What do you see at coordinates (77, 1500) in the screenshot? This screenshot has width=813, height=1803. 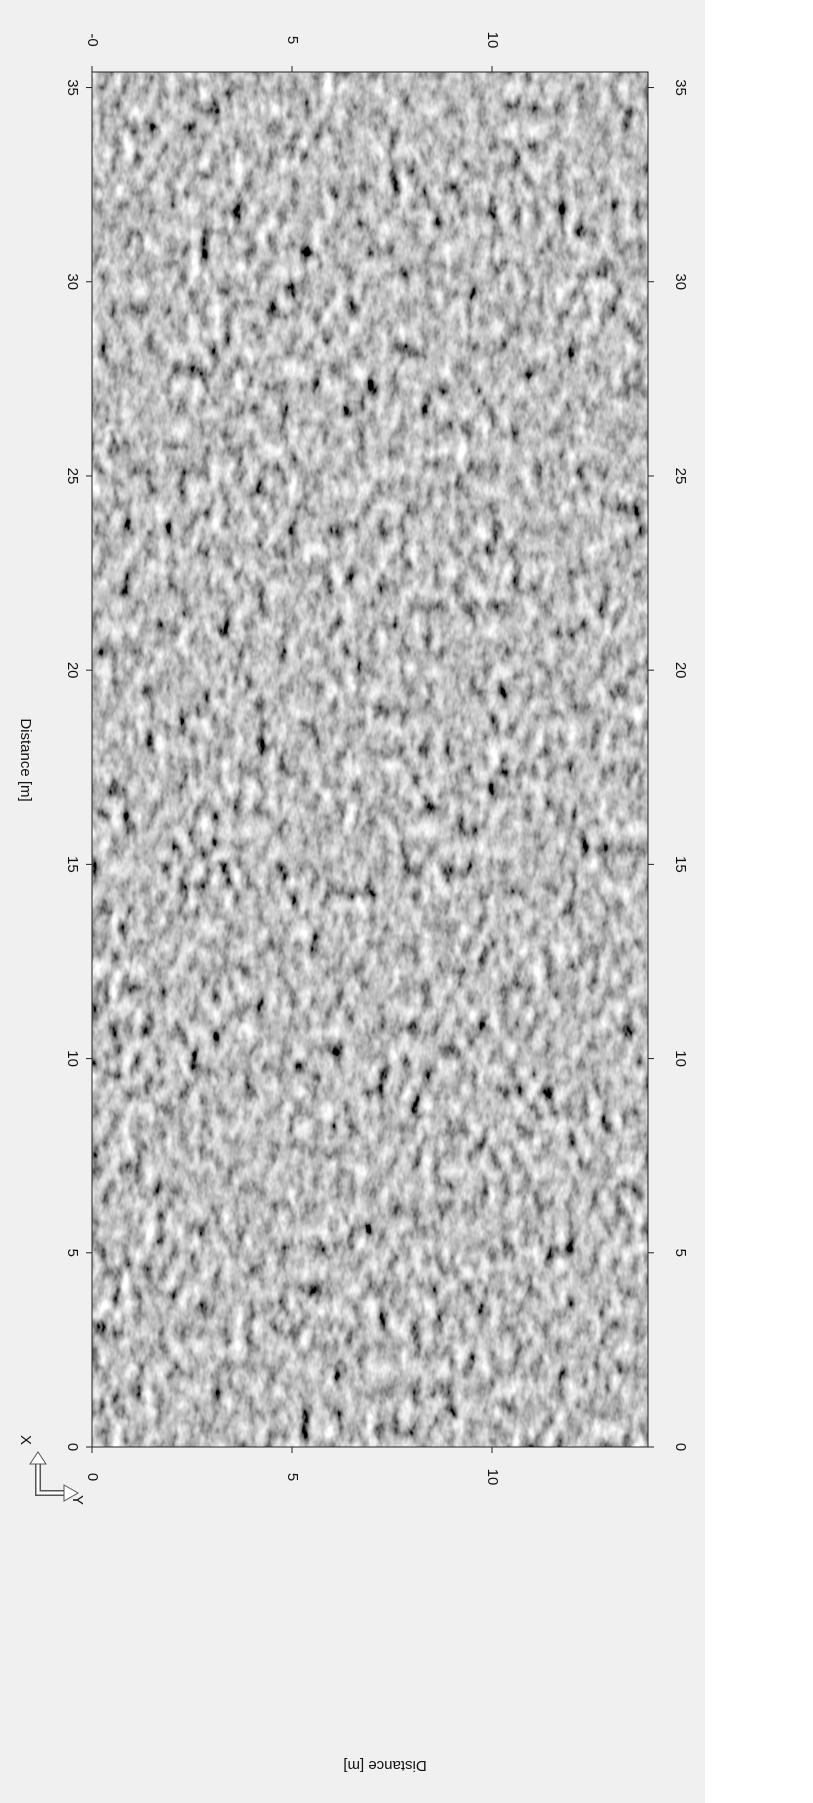 I see `axis-icon-y: Y` at bounding box center [77, 1500].